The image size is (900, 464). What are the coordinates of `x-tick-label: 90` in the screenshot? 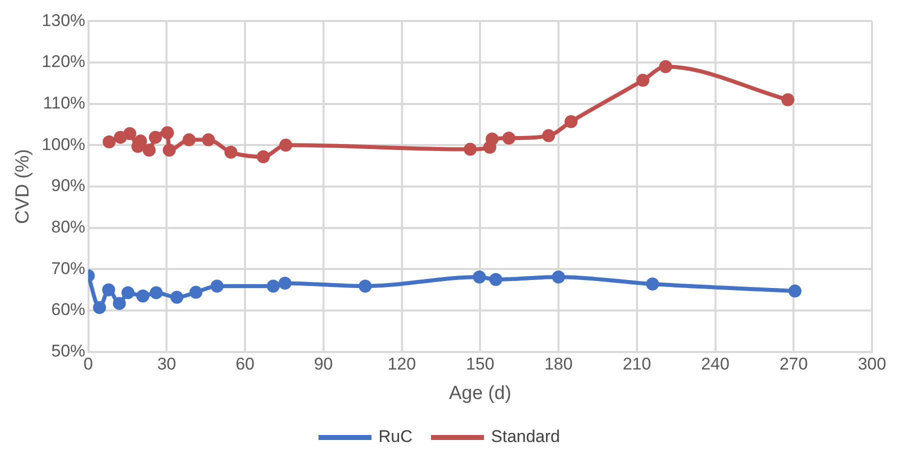 It's located at (323, 364).